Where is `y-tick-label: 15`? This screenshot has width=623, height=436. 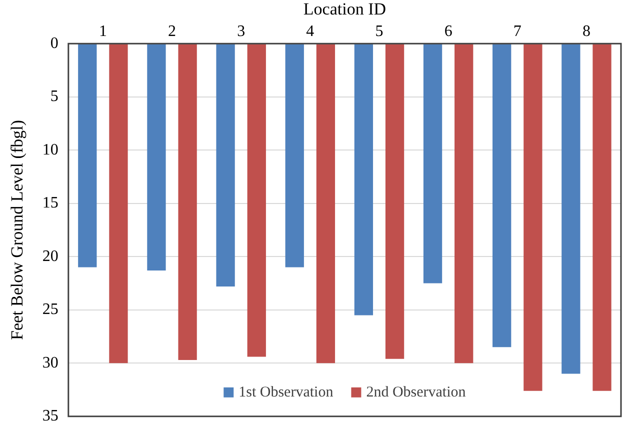 y-tick-label: 15 is located at coordinates (50, 203).